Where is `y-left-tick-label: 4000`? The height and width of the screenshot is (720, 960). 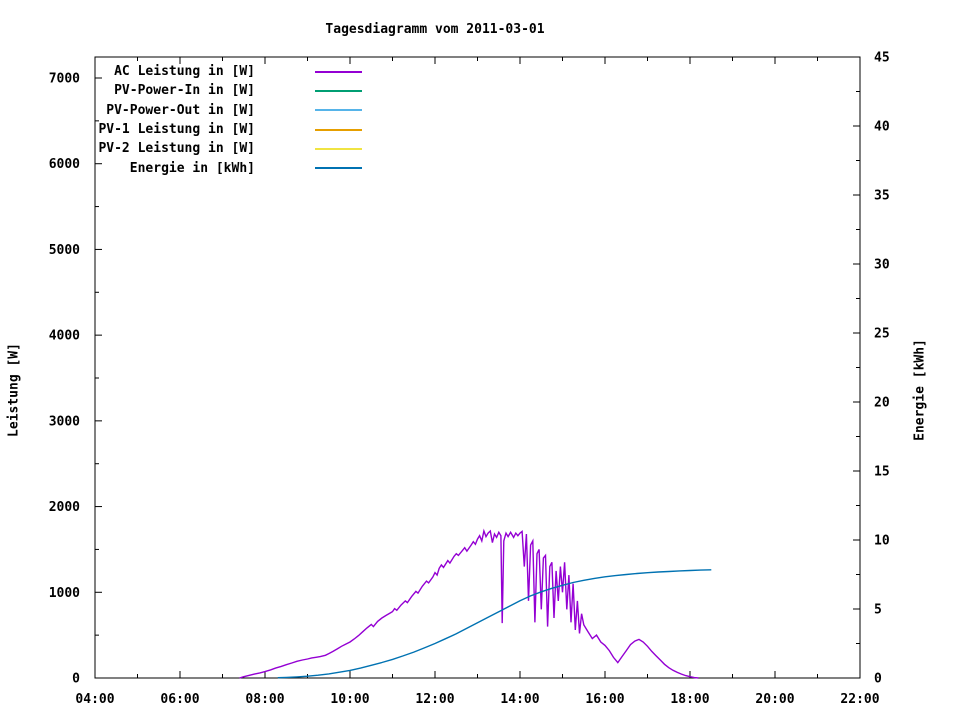 y-left-tick-label: 4000 is located at coordinates (64, 336).